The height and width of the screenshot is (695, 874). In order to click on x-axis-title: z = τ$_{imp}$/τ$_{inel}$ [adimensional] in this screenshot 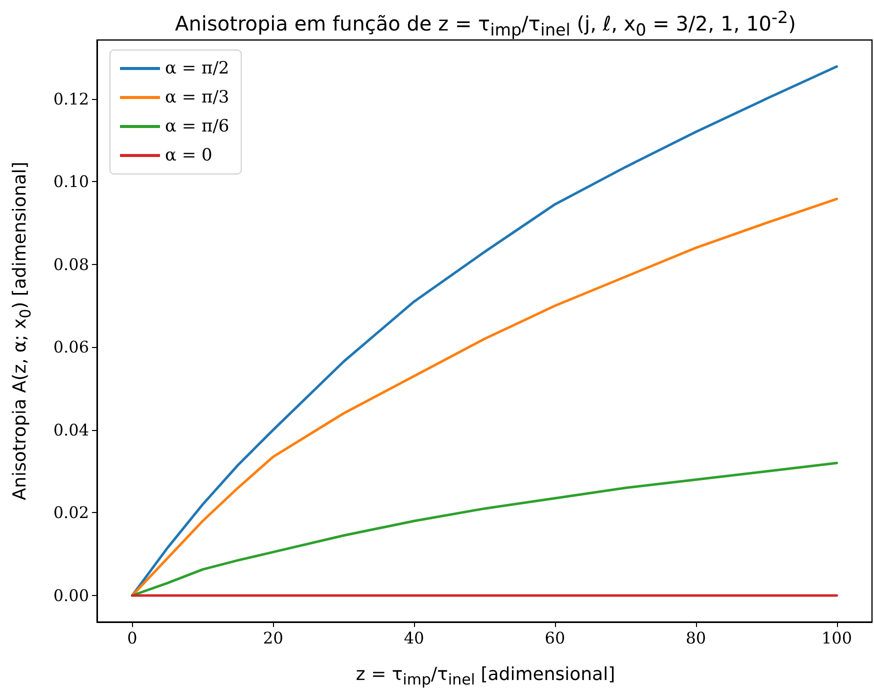, I will do `click(485, 676)`.